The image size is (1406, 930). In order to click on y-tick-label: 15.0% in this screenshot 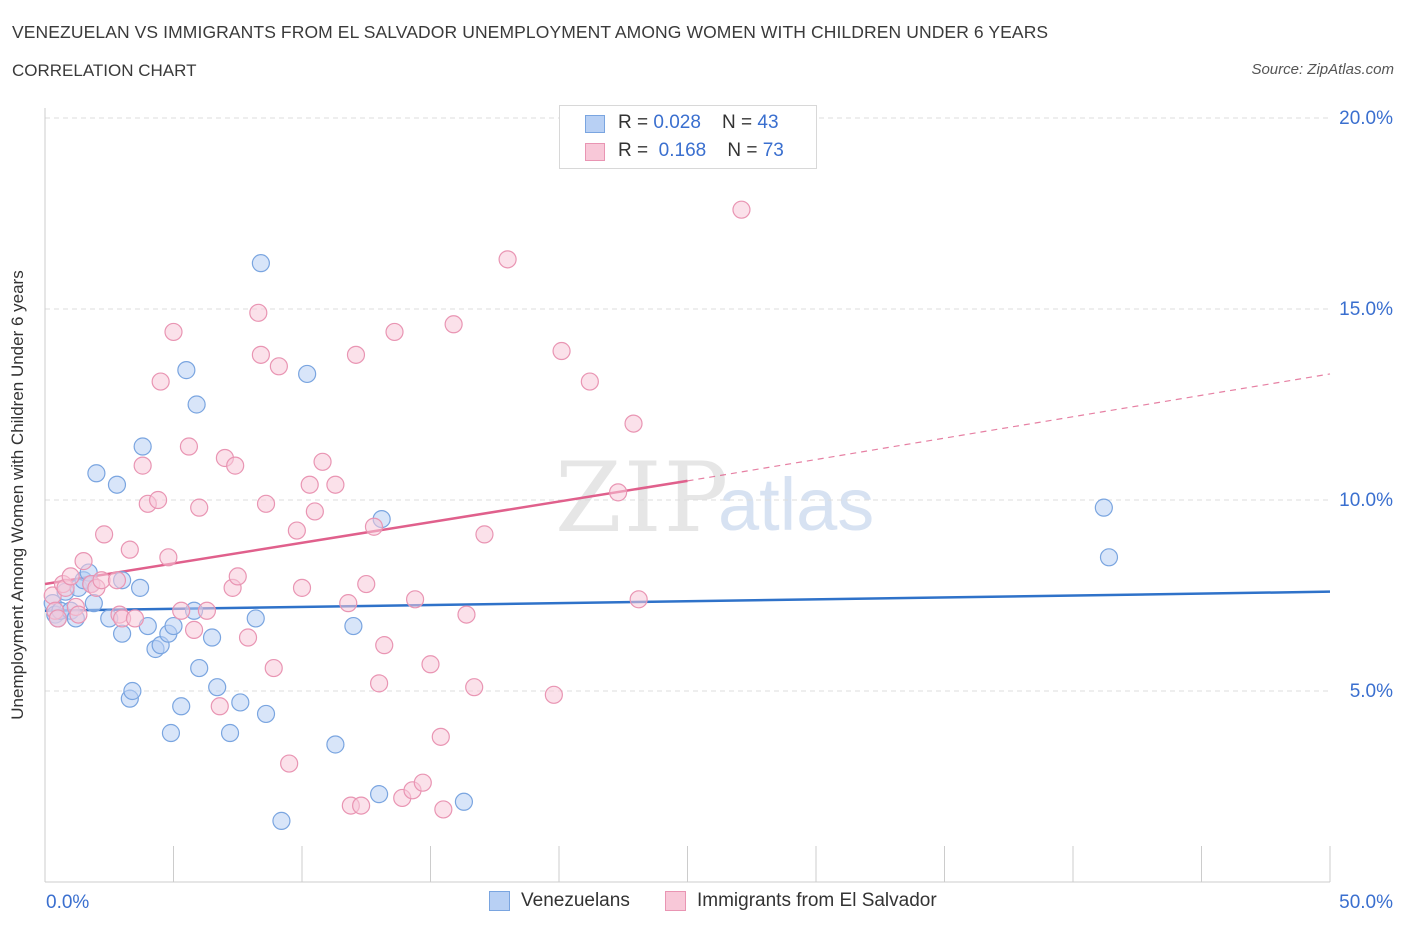, I will do `click(1366, 309)`.